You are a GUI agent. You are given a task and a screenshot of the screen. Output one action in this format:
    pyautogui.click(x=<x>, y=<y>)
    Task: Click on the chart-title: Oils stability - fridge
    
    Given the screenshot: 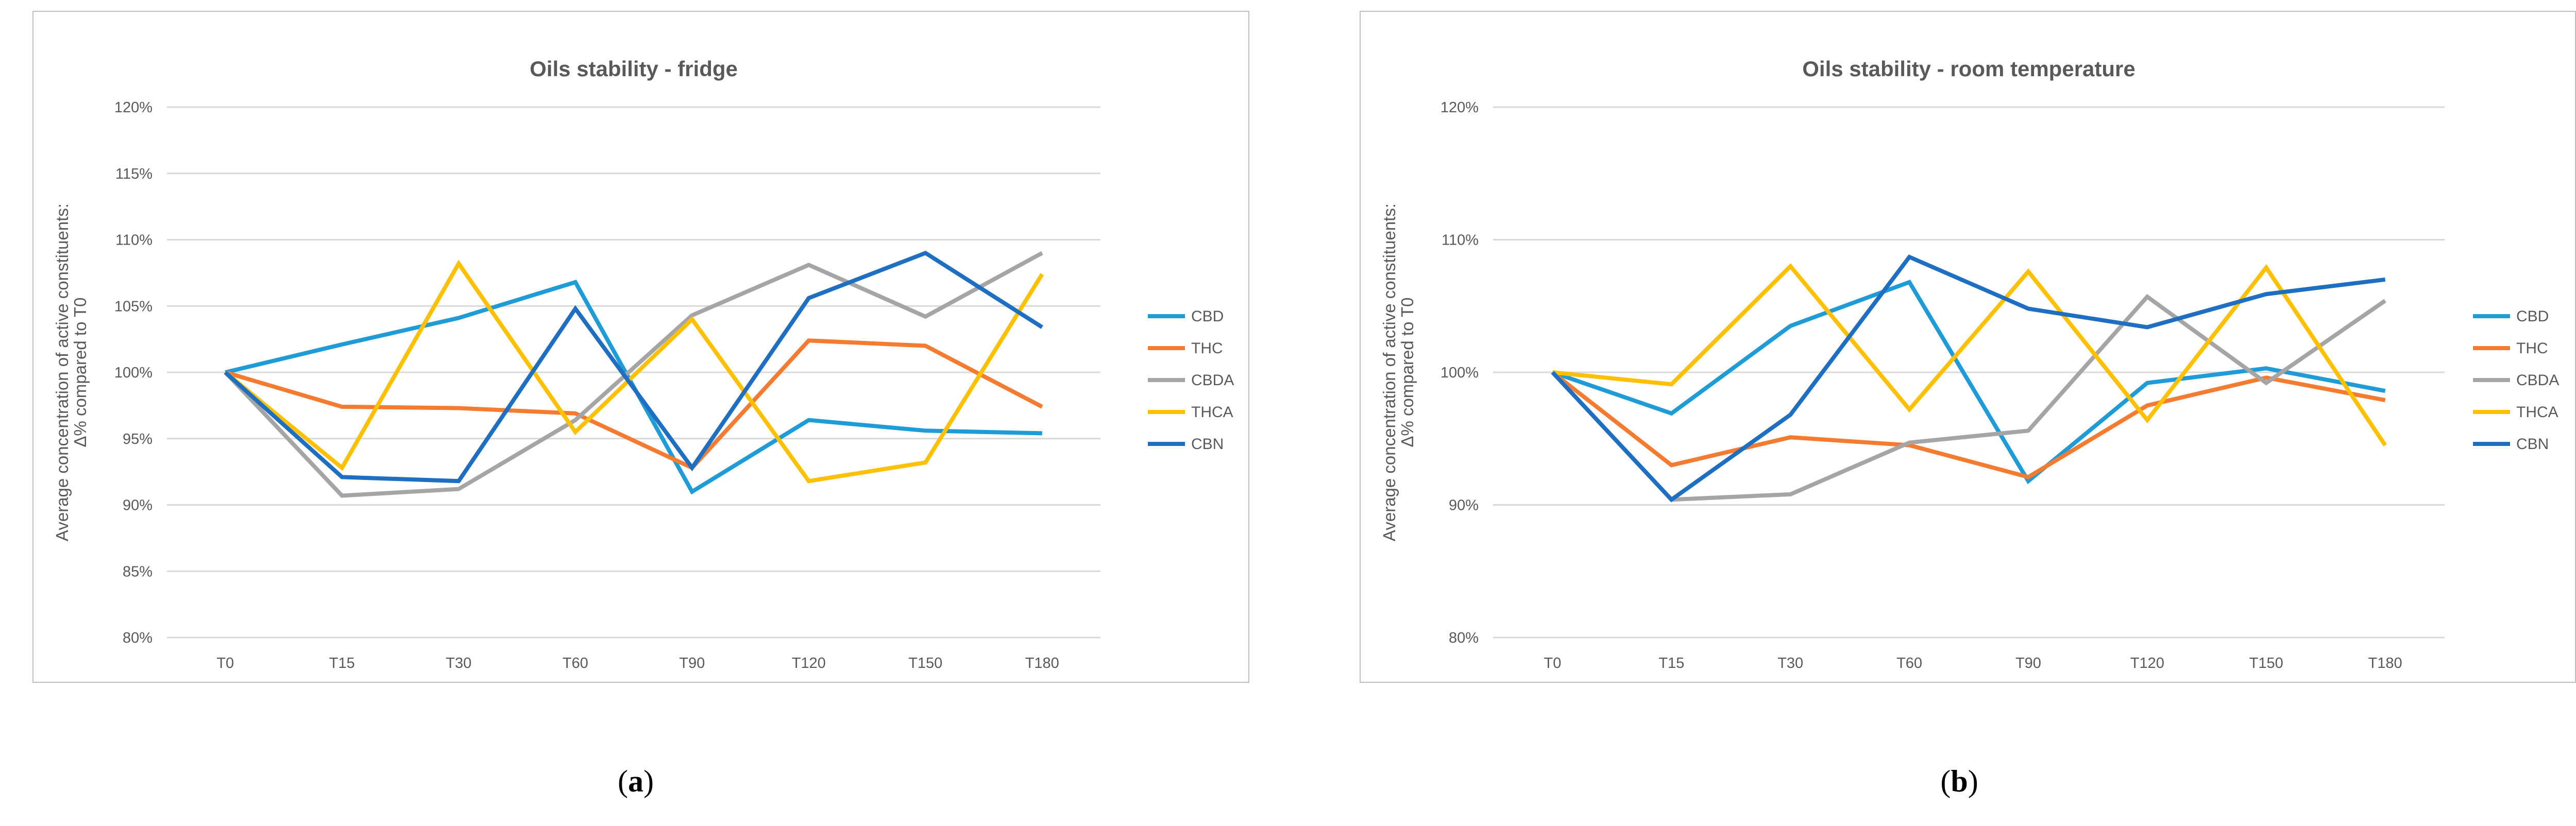 What is the action you would take?
    pyautogui.click(x=634, y=69)
    